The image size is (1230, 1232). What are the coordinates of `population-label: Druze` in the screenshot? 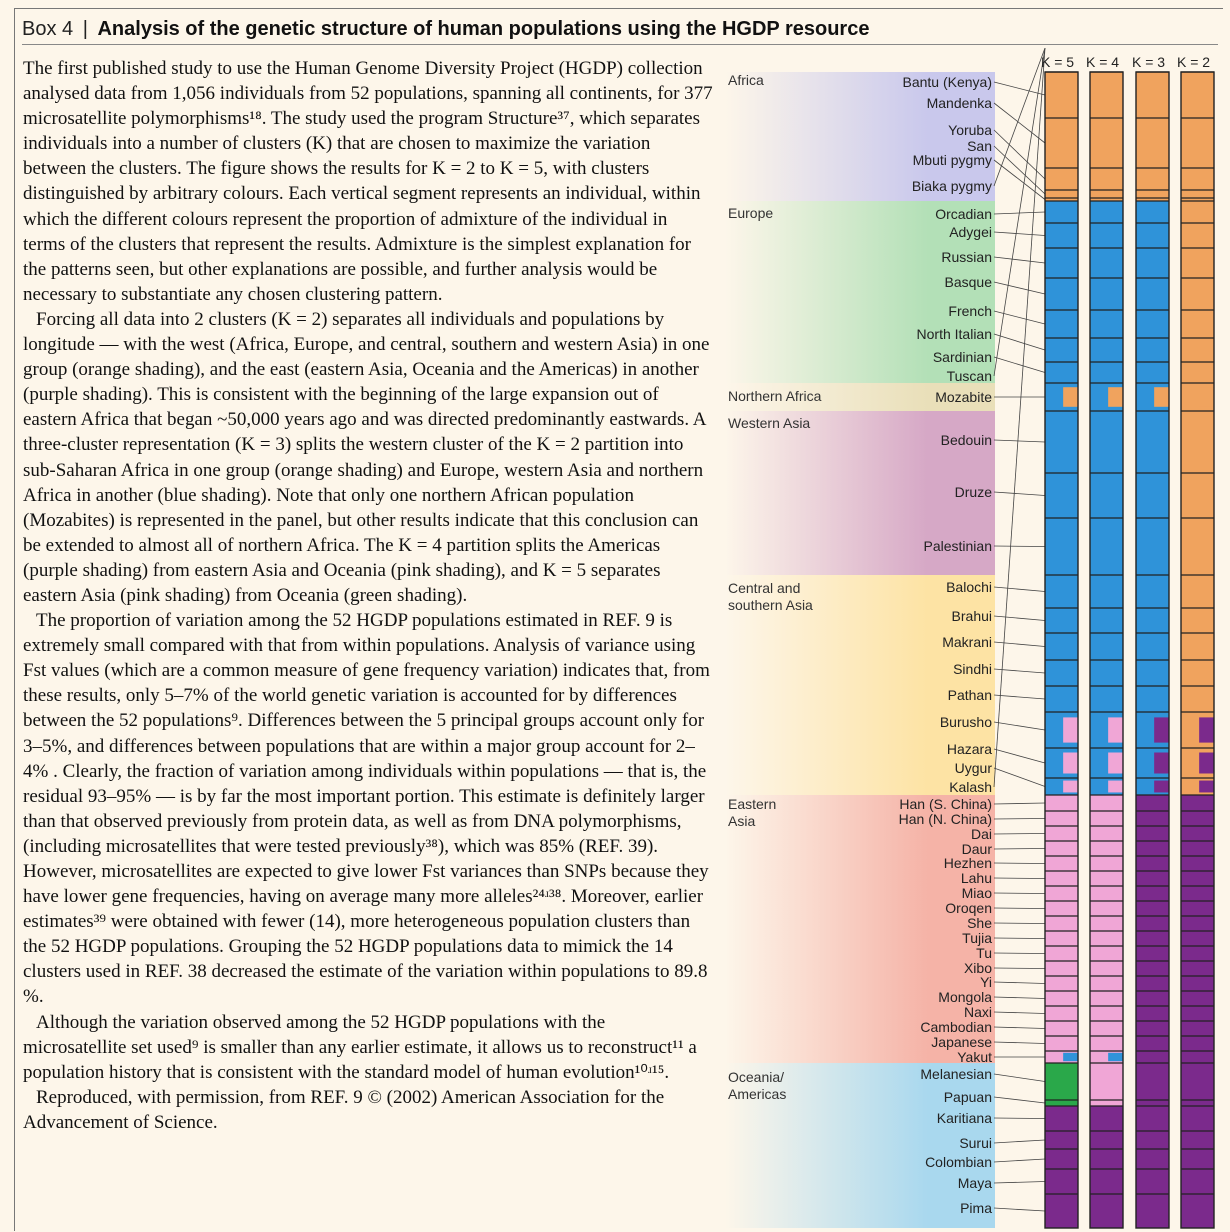 It's located at (973, 492).